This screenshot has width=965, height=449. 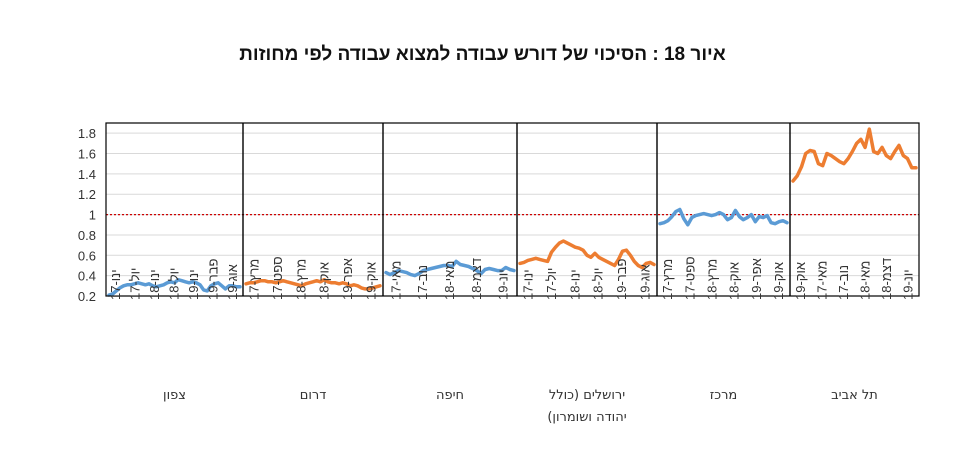 I want to click on y-tick-label: 1.8, so click(x=87, y=133).